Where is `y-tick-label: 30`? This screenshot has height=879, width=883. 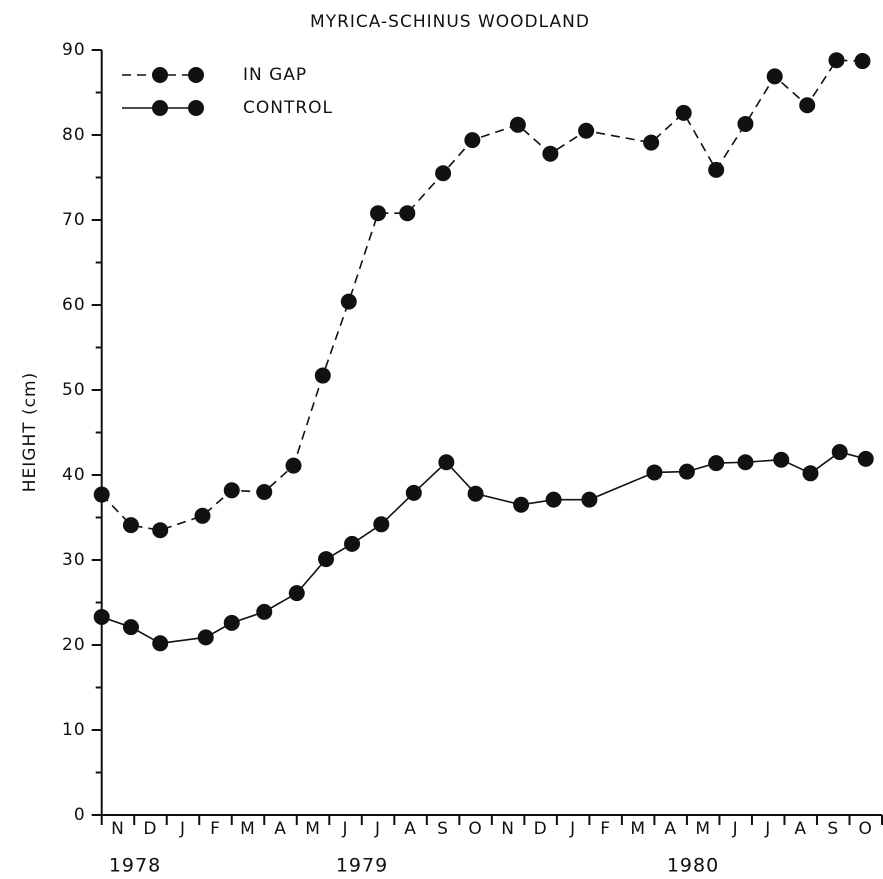 y-tick-label: 30 is located at coordinates (74, 560).